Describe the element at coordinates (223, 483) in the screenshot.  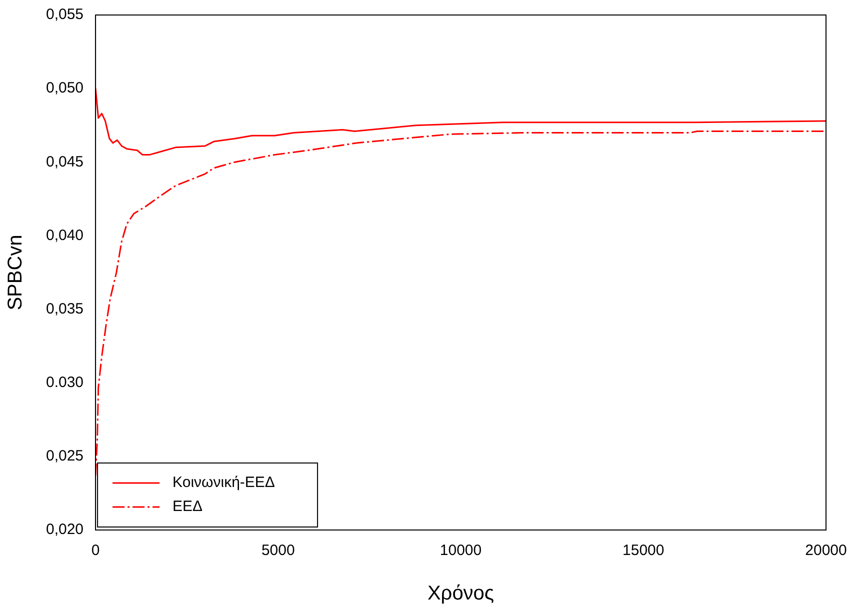
I see `legend-label: Κοινωνική-ΕΕΔ` at that location.